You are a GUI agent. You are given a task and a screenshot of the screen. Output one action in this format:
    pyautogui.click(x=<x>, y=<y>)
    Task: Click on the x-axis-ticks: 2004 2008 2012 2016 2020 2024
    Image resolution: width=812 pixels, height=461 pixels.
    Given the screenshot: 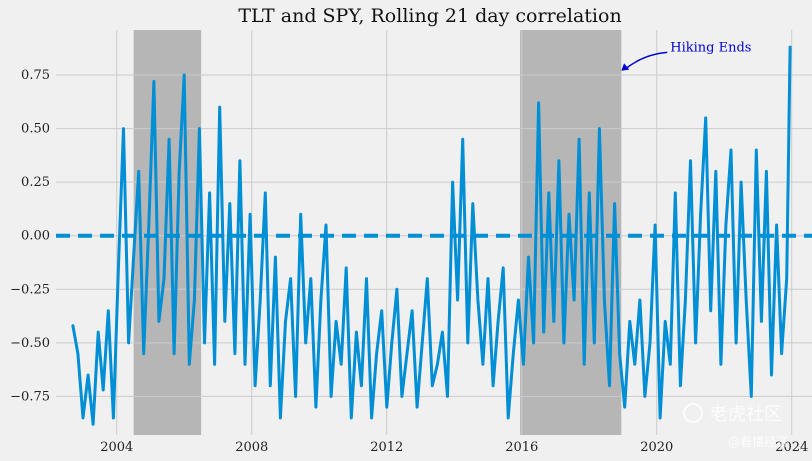 What is the action you would take?
    pyautogui.click(x=454, y=447)
    